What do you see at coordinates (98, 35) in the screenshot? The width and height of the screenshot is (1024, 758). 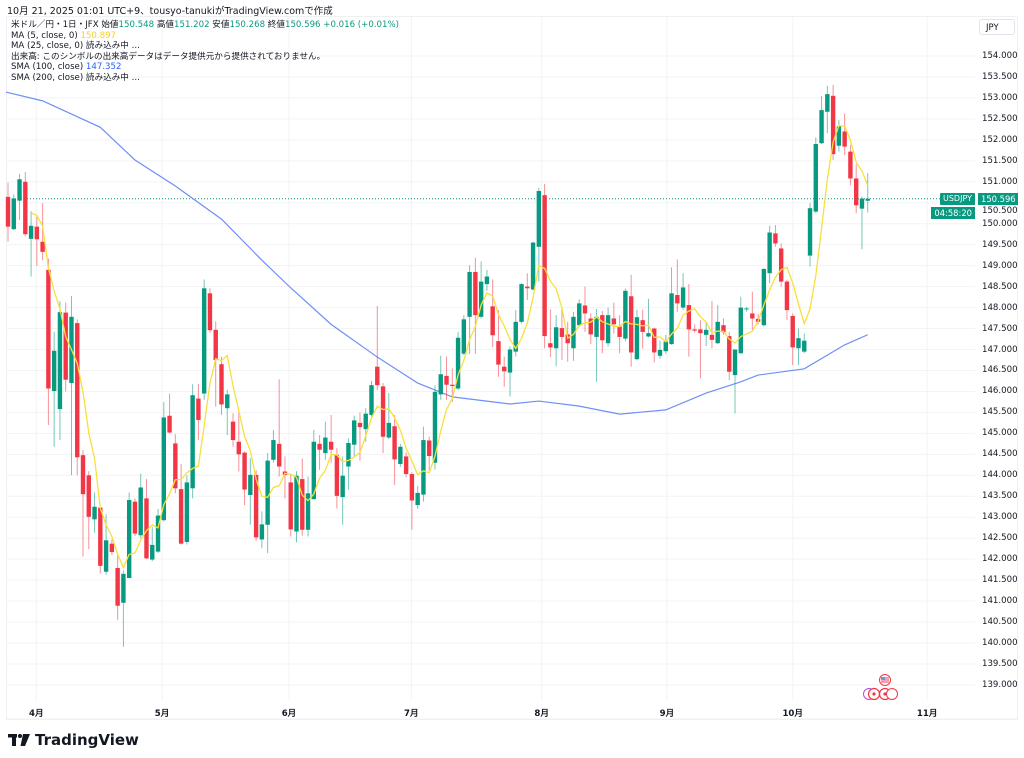 I see `ma5-value: 150.897` at bounding box center [98, 35].